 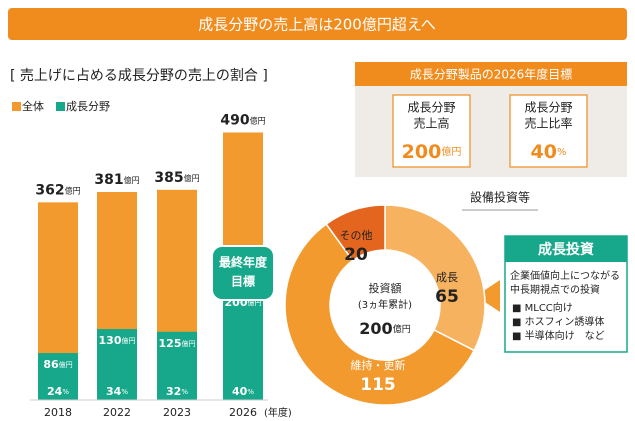 I want to click on pie-title: 設備投資等, so click(x=500, y=197).